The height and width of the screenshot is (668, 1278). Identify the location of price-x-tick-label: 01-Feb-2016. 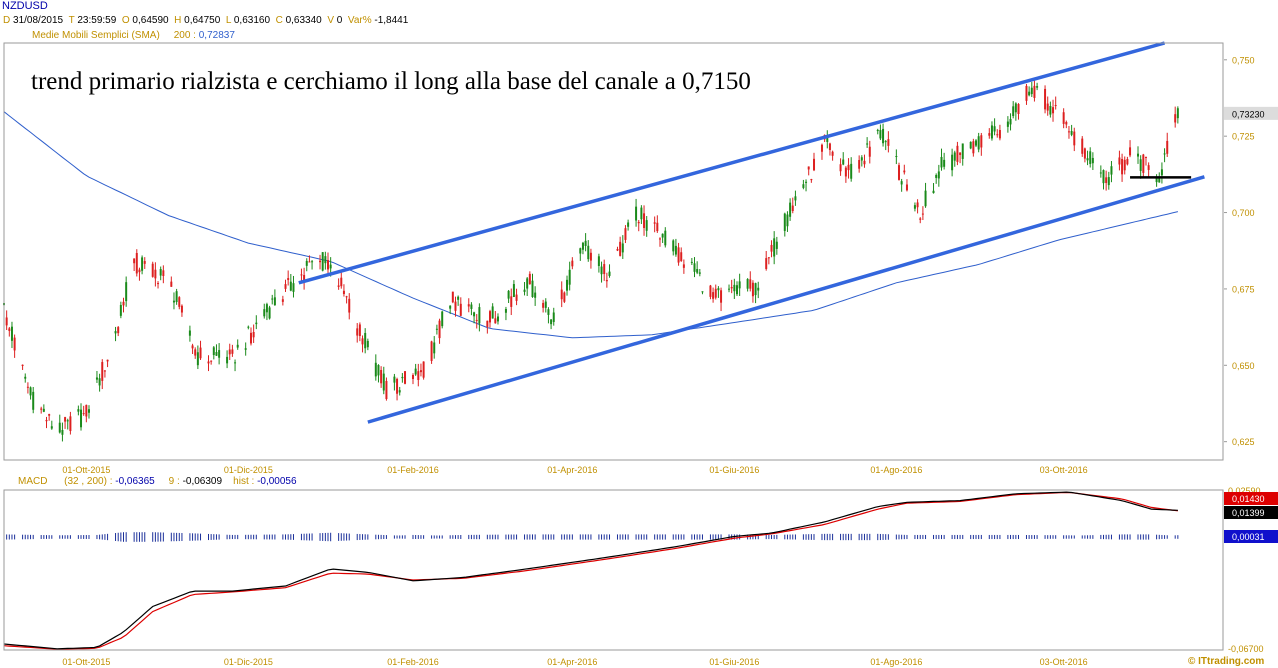
(413, 470).